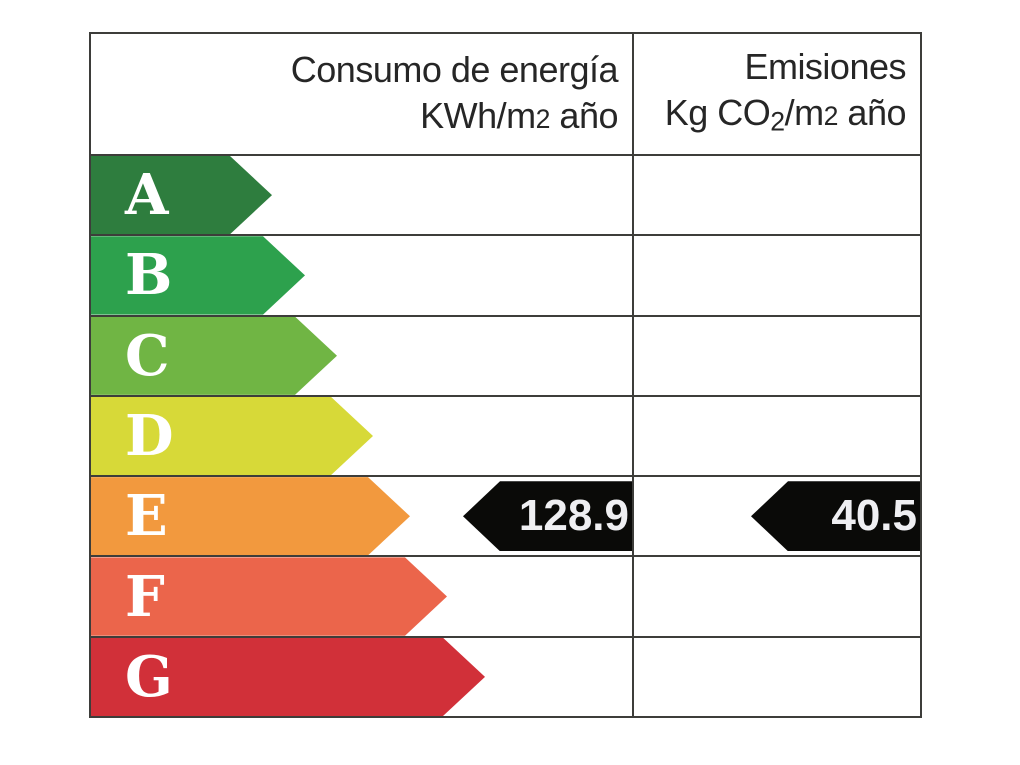  Describe the element at coordinates (147, 355) in the screenshot. I see `band-letter: C` at that location.